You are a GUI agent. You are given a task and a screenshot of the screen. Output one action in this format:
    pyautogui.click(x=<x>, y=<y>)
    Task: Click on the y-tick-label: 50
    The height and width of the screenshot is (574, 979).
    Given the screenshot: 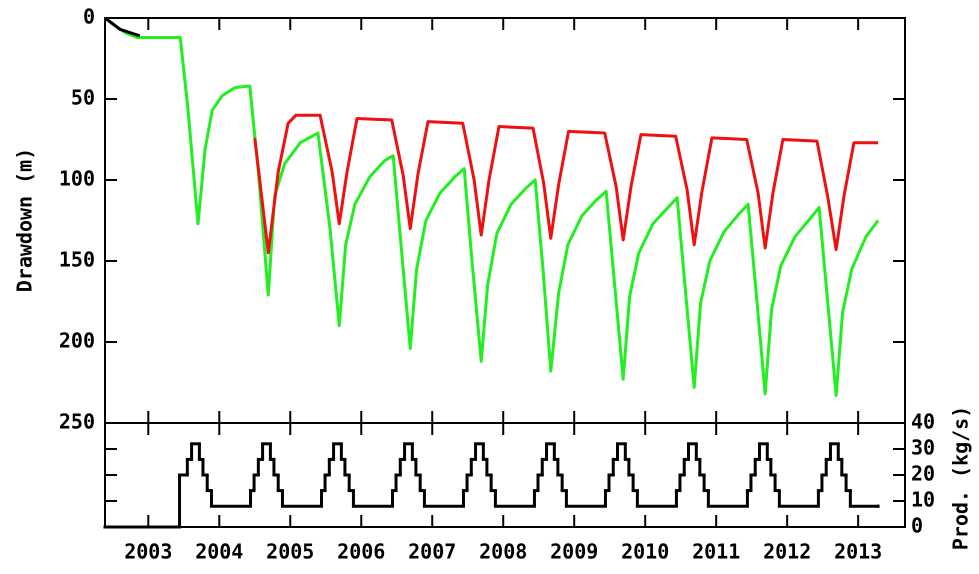 What is the action you would take?
    pyautogui.click(x=83, y=98)
    